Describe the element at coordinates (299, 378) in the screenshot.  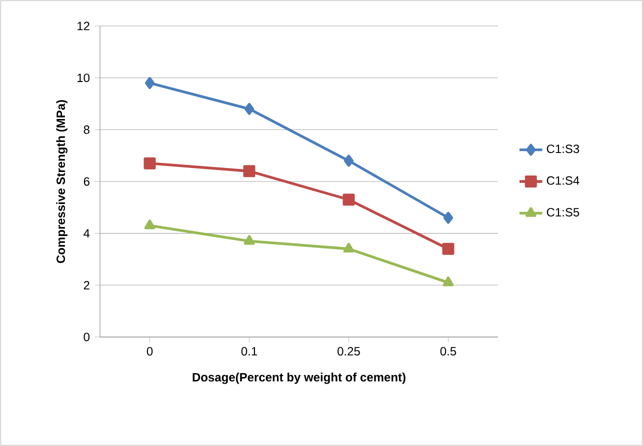
I see `x-axis-title: Dosage(Percent by weight of cement)` at that location.